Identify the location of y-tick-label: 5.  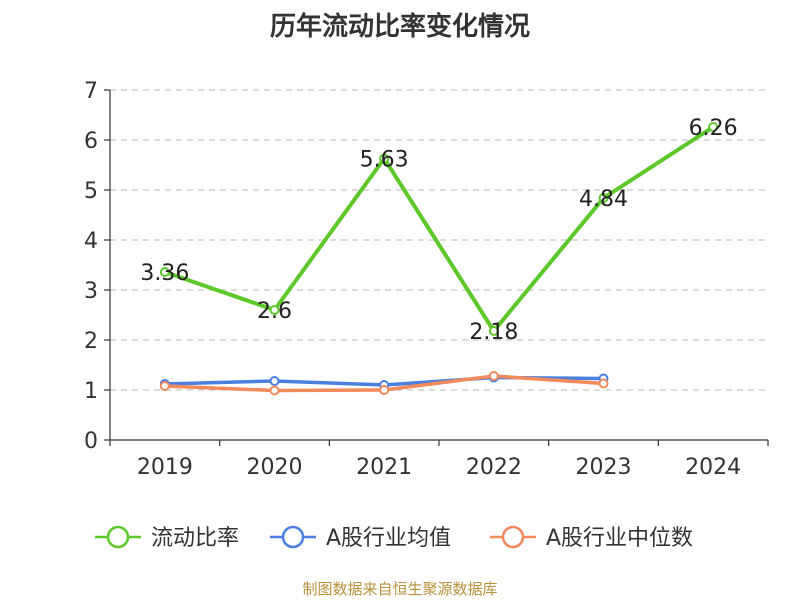
(91, 191).